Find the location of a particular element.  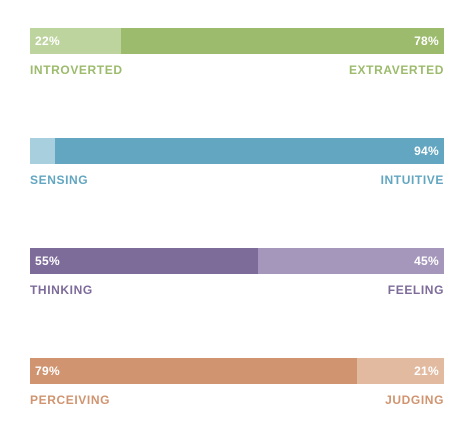

trait-thinking: 55% 45% THINKING FEELING is located at coordinates (237, 274).